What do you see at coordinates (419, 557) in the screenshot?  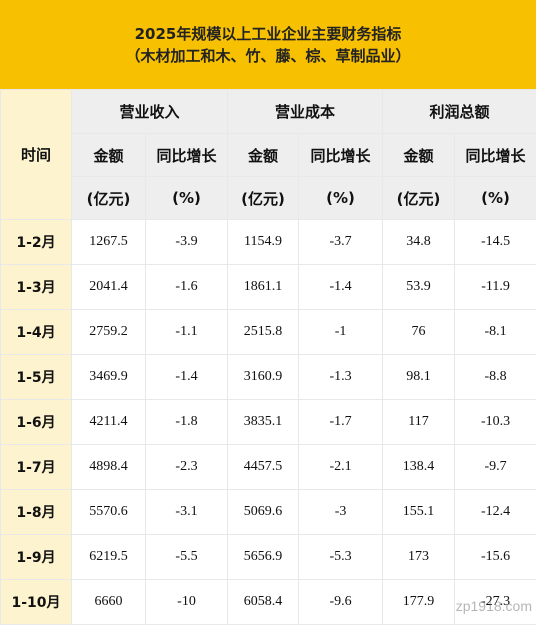 I see `profit-amount-cell: 173` at bounding box center [419, 557].